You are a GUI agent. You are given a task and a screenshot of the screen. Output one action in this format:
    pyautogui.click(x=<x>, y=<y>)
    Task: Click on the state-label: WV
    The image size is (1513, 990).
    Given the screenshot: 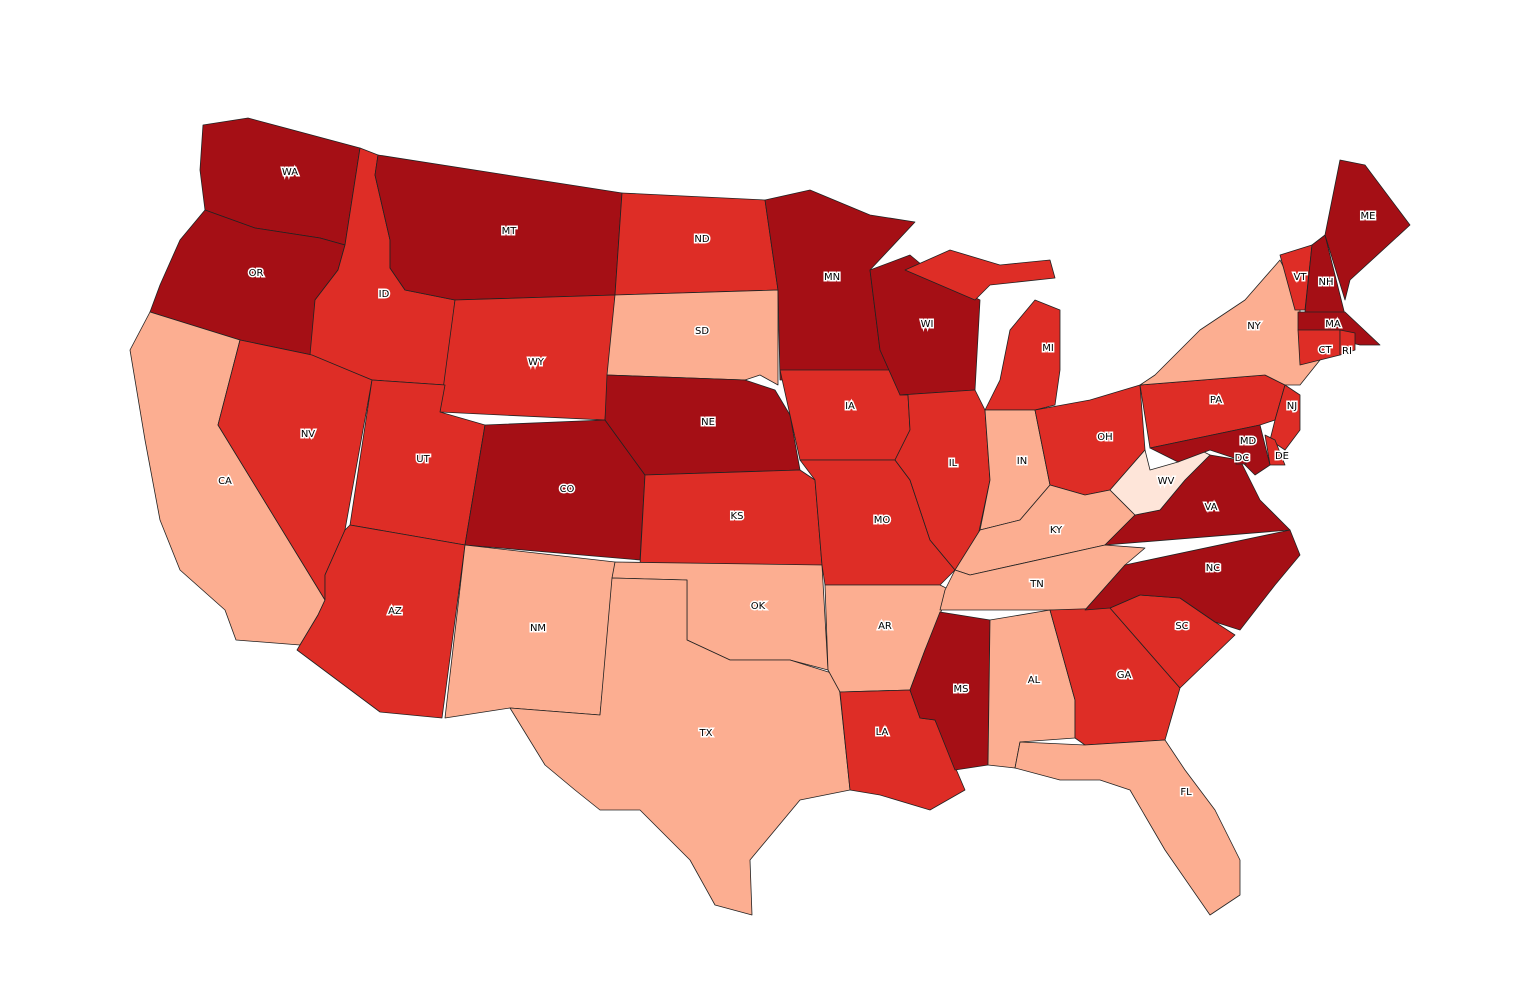 What is the action you would take?
    pyautogui.click(x=1166, y=481)
    